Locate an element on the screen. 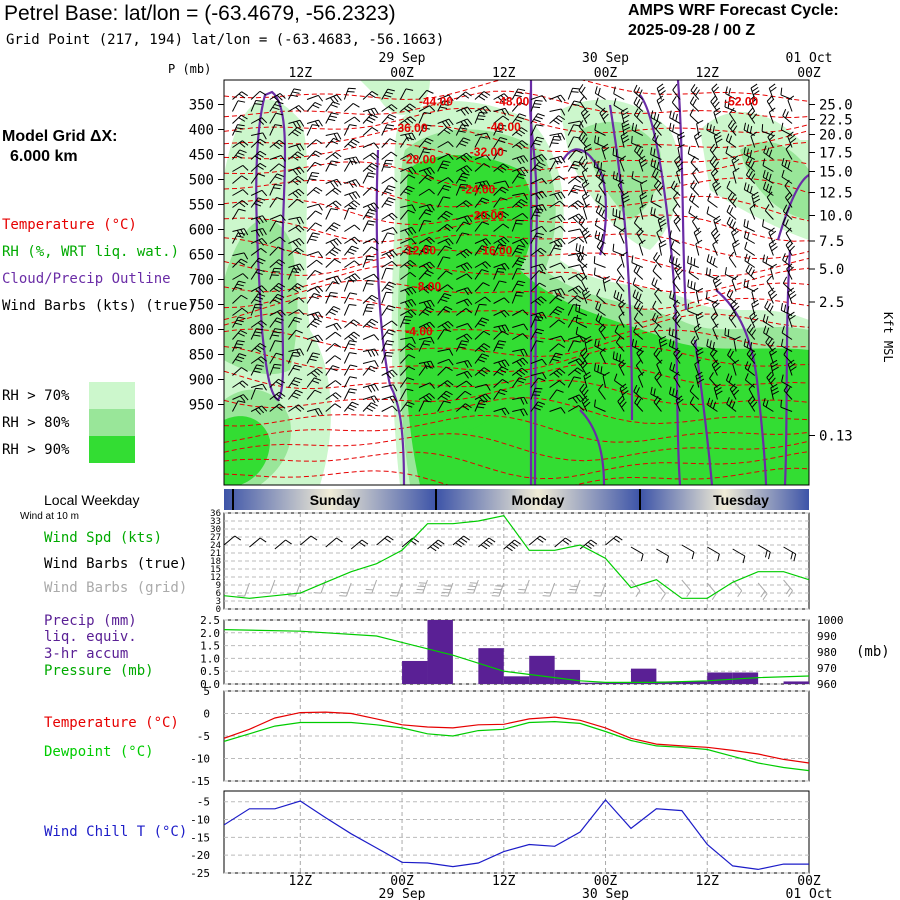 The image size is (900, 900). legend-dewpoint-line: Dewpoint (°C) is located at coordinates (99, 752).